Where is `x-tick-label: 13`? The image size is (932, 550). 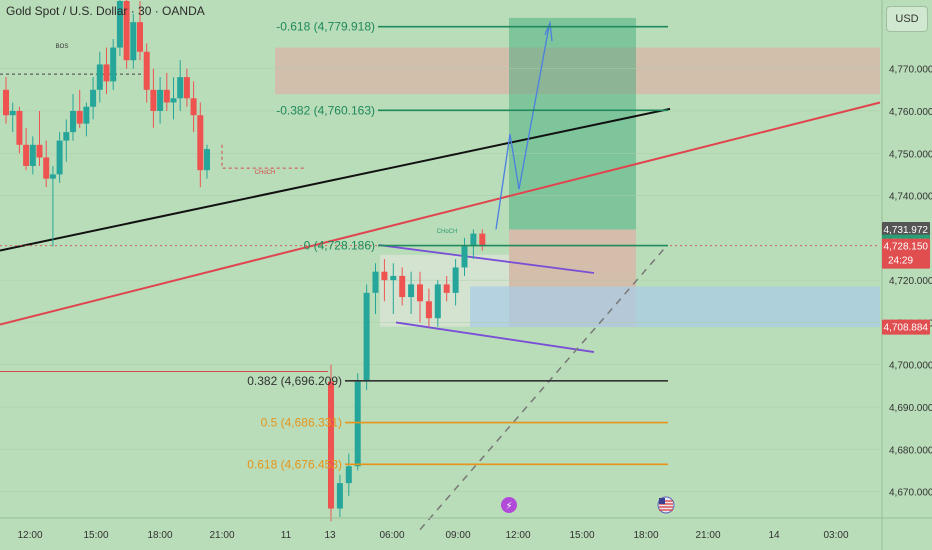
x-tick-label: 13 is located at coordinates (330, 535).